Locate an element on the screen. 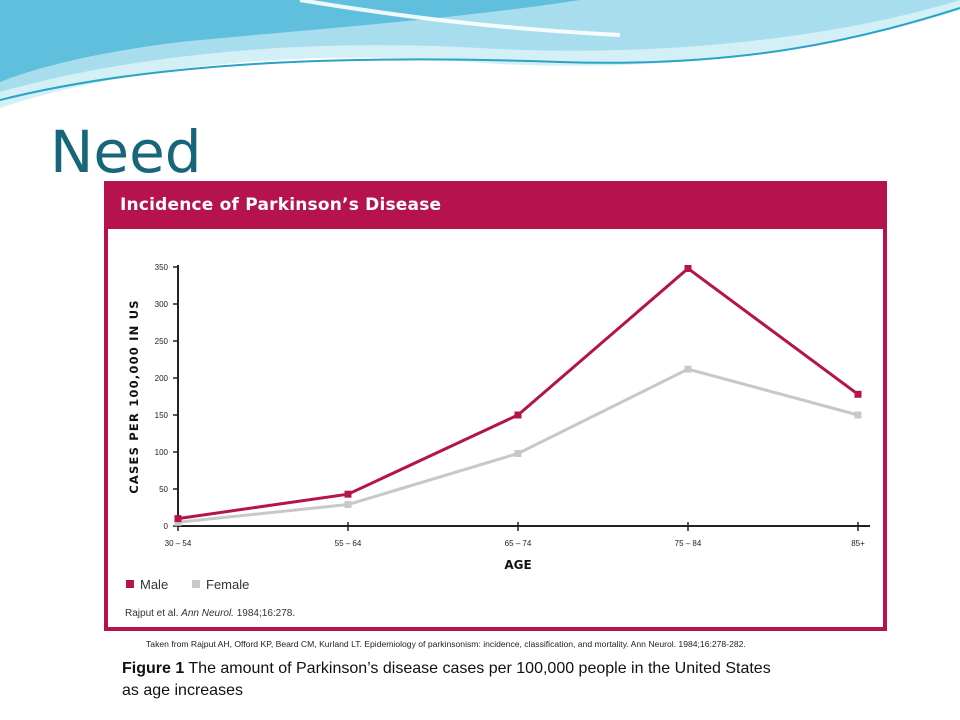  legend-label-male: Male is located at coordinates (154, 584).